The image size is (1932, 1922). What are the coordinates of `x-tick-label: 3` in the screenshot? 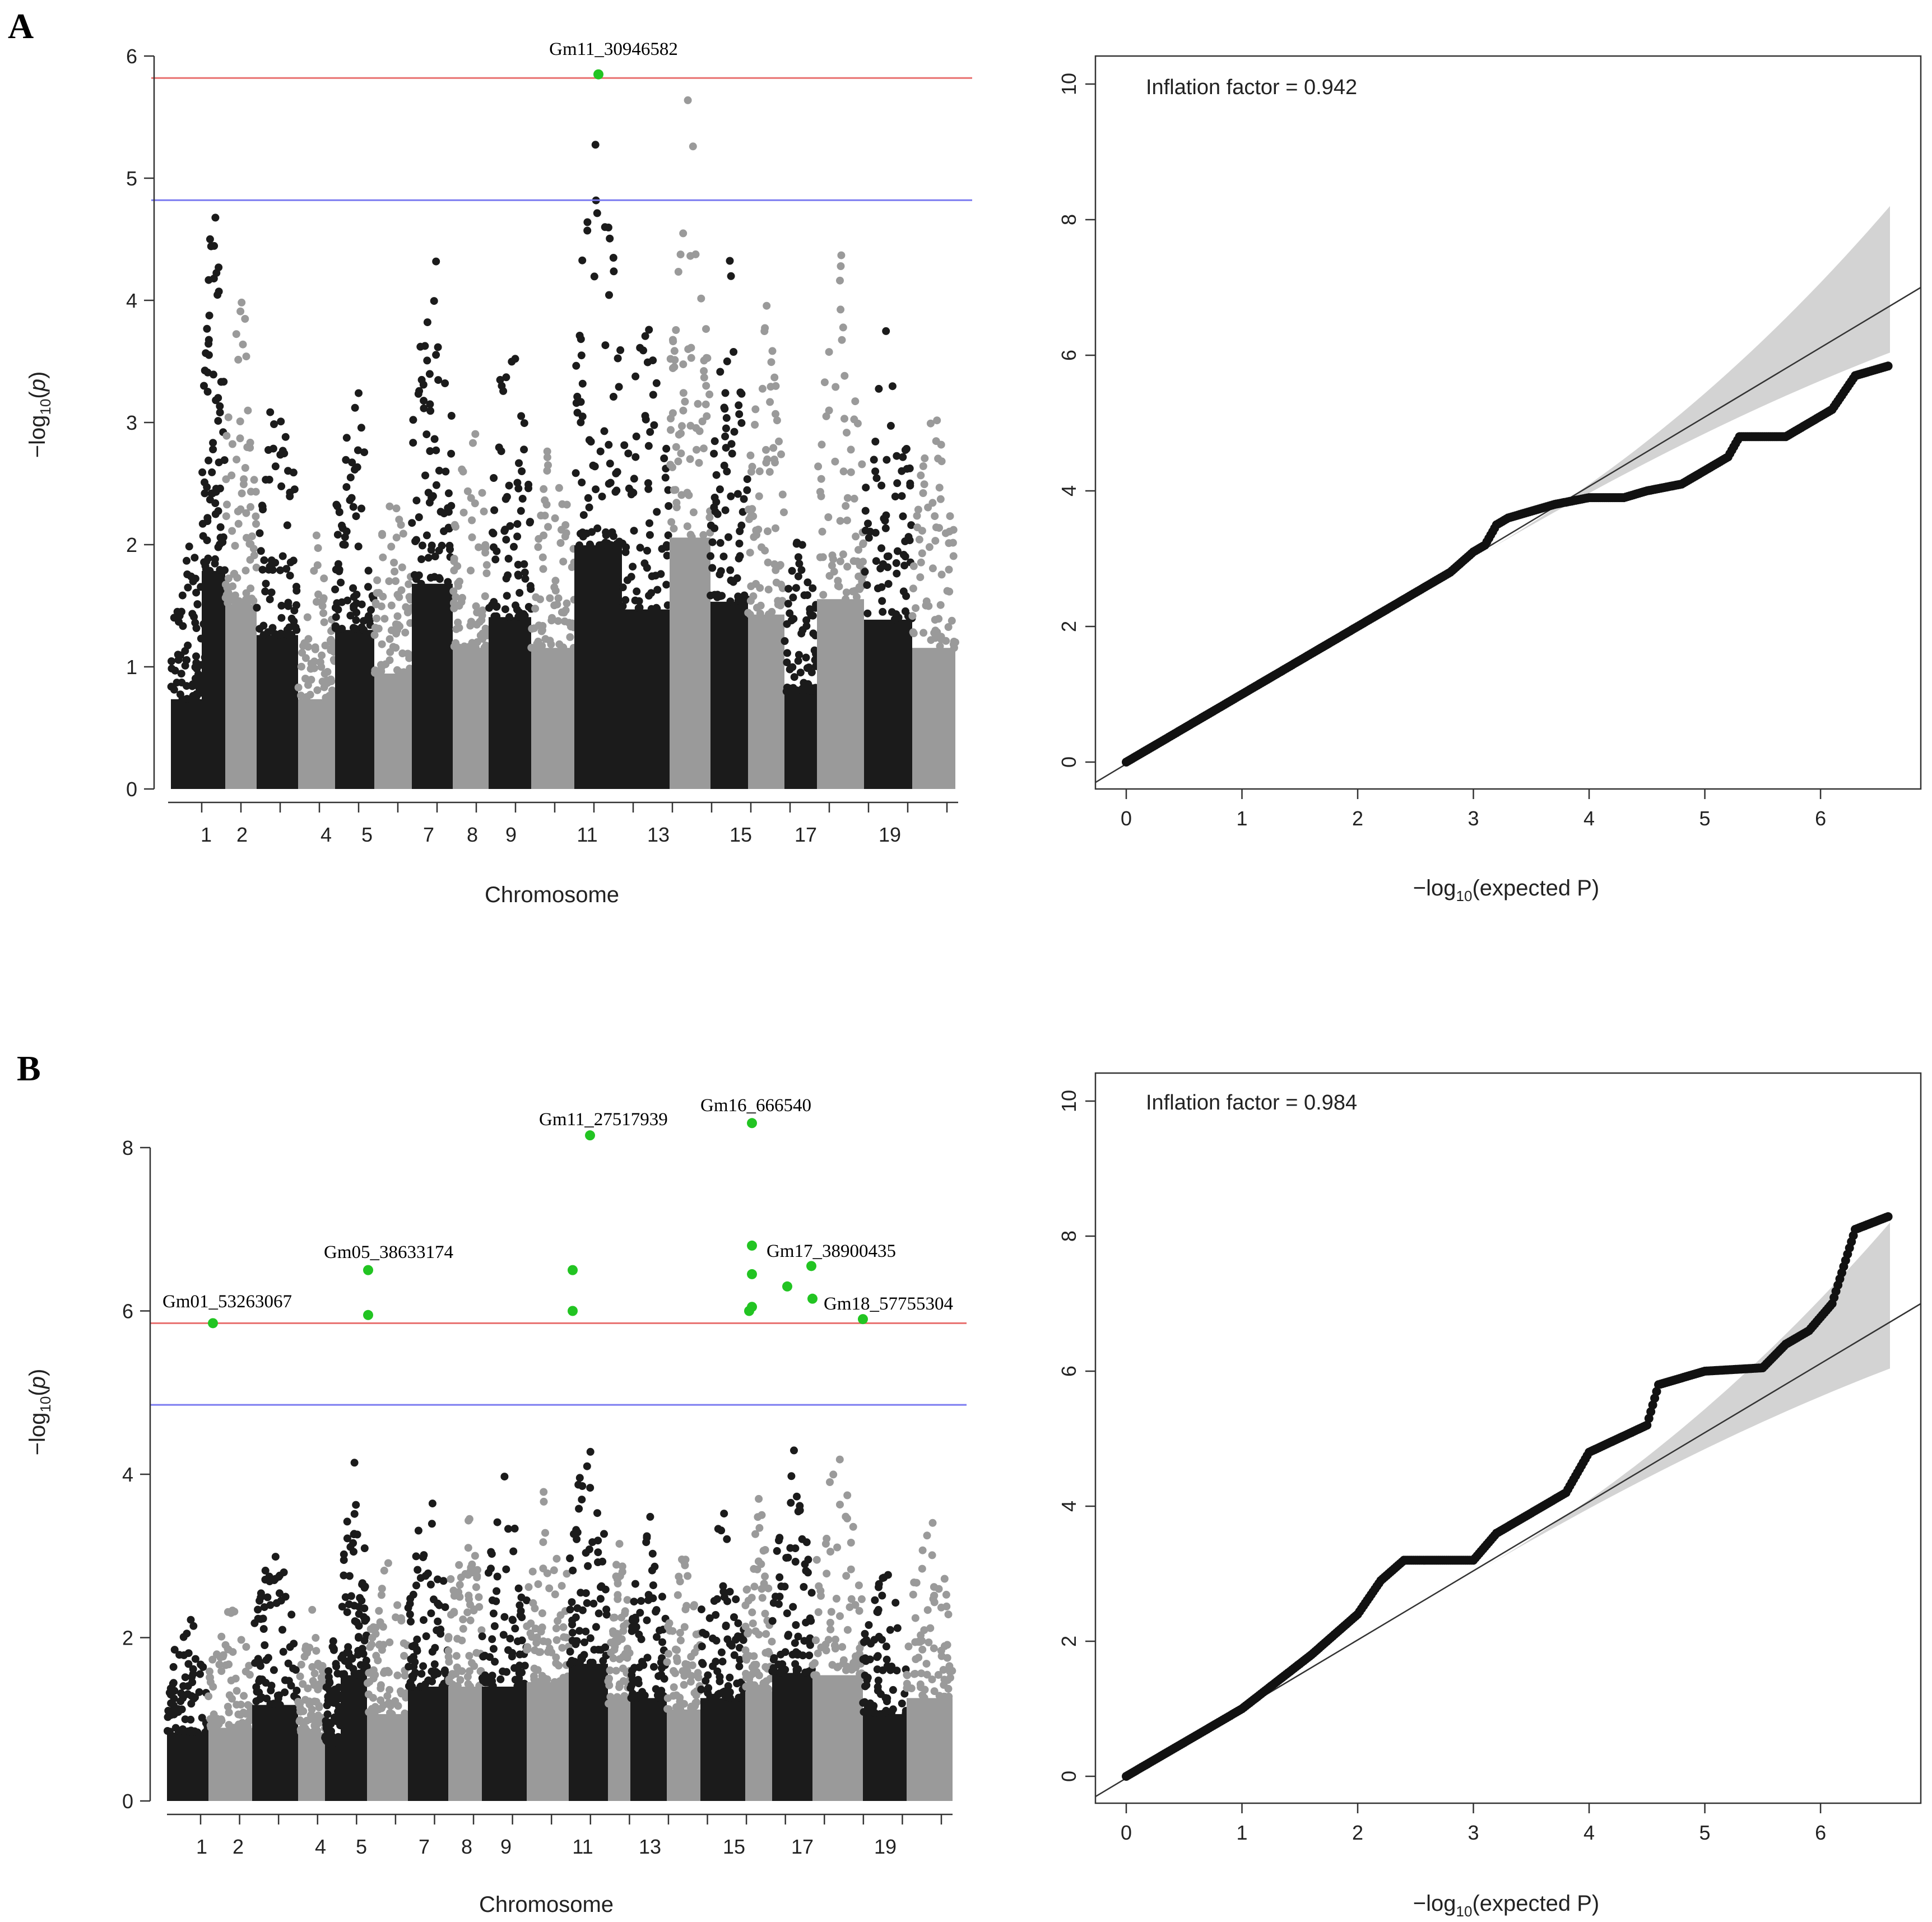 It's located at (1473, 1832).